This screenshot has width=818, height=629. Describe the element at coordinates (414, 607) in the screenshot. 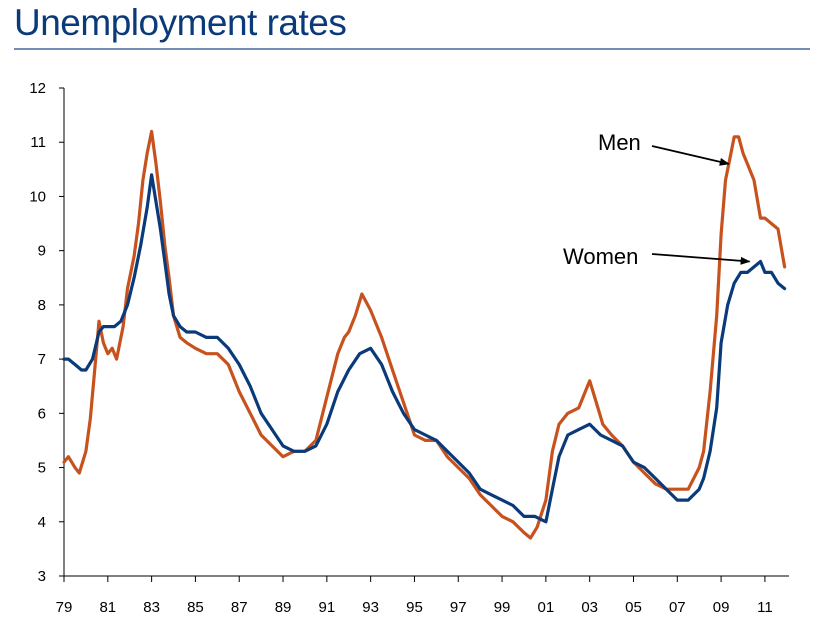

I see `x-tick-label: 95` at that location.